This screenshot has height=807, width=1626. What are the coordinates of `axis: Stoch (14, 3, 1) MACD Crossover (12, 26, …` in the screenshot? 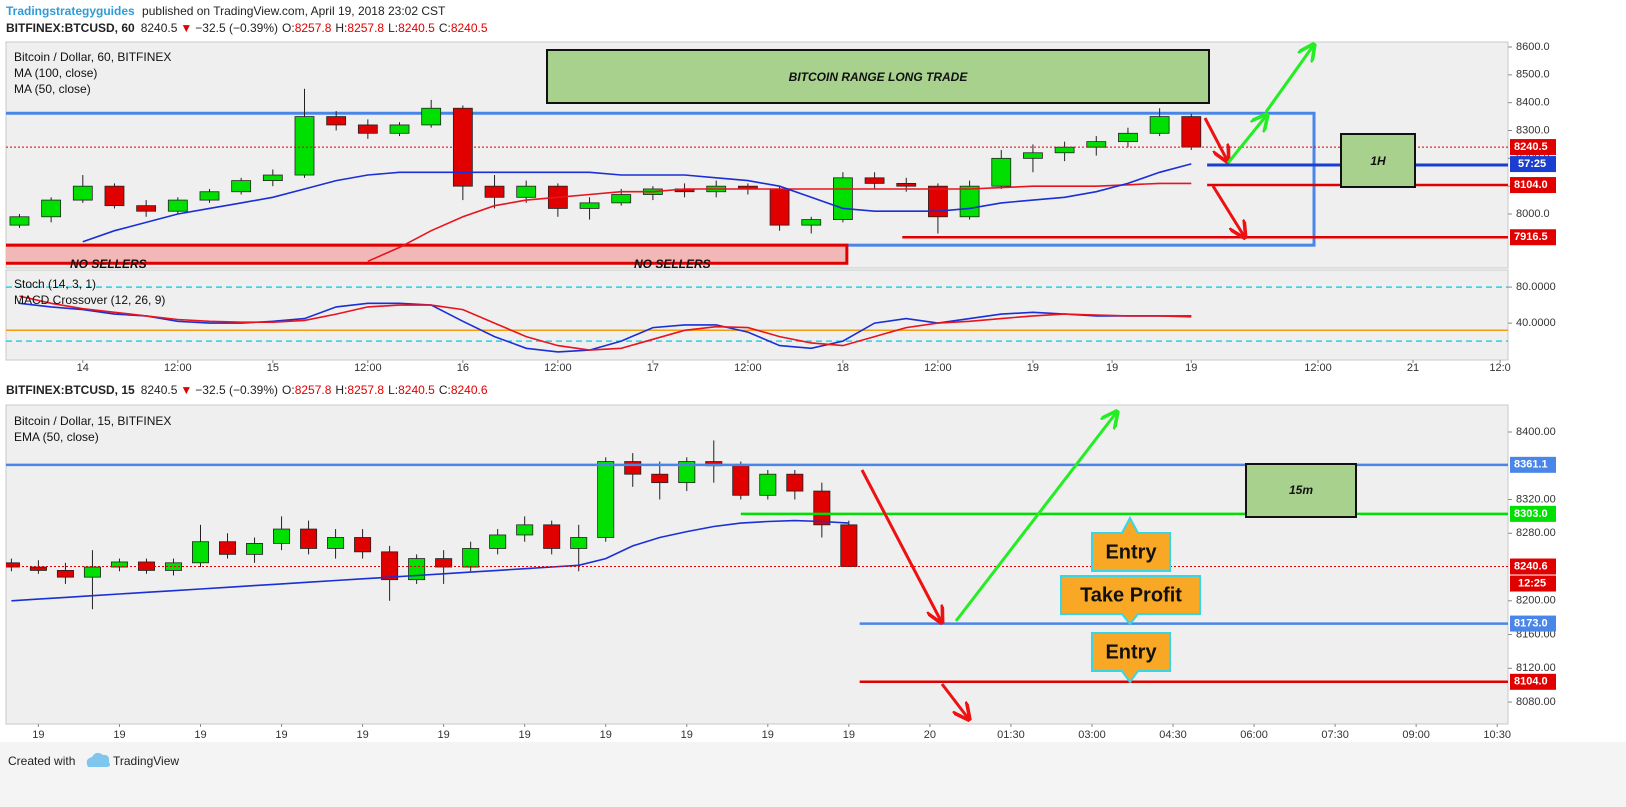 It's located at (785, 325).